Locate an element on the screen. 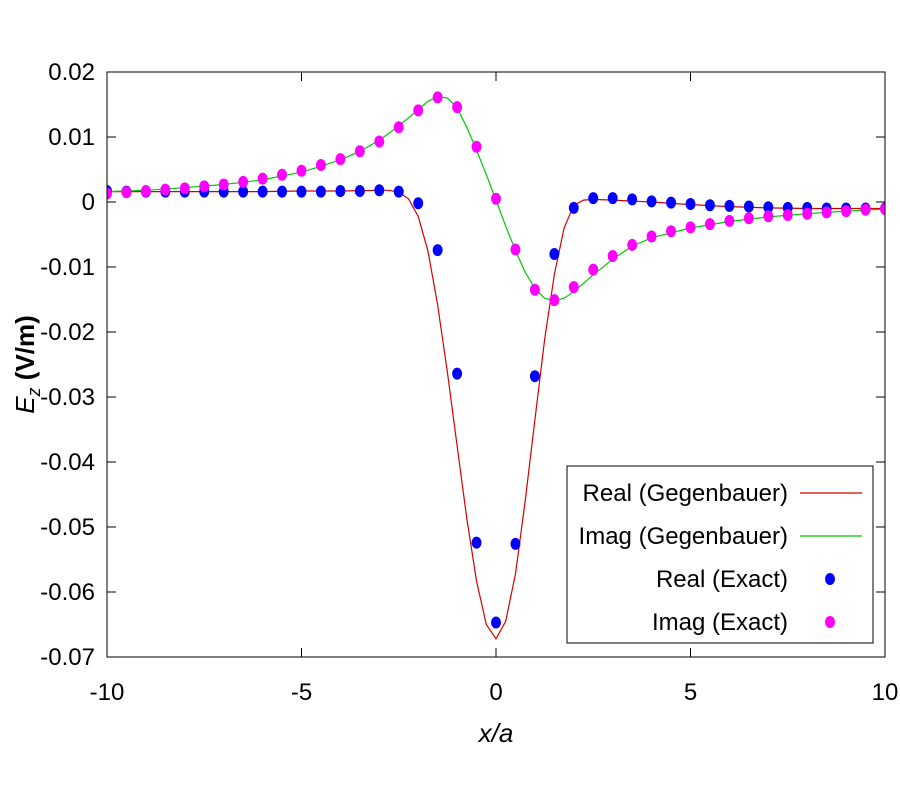 This screenshot has width=900, height=800. x-tick-label: 5 is located at coordinates (690, 692).